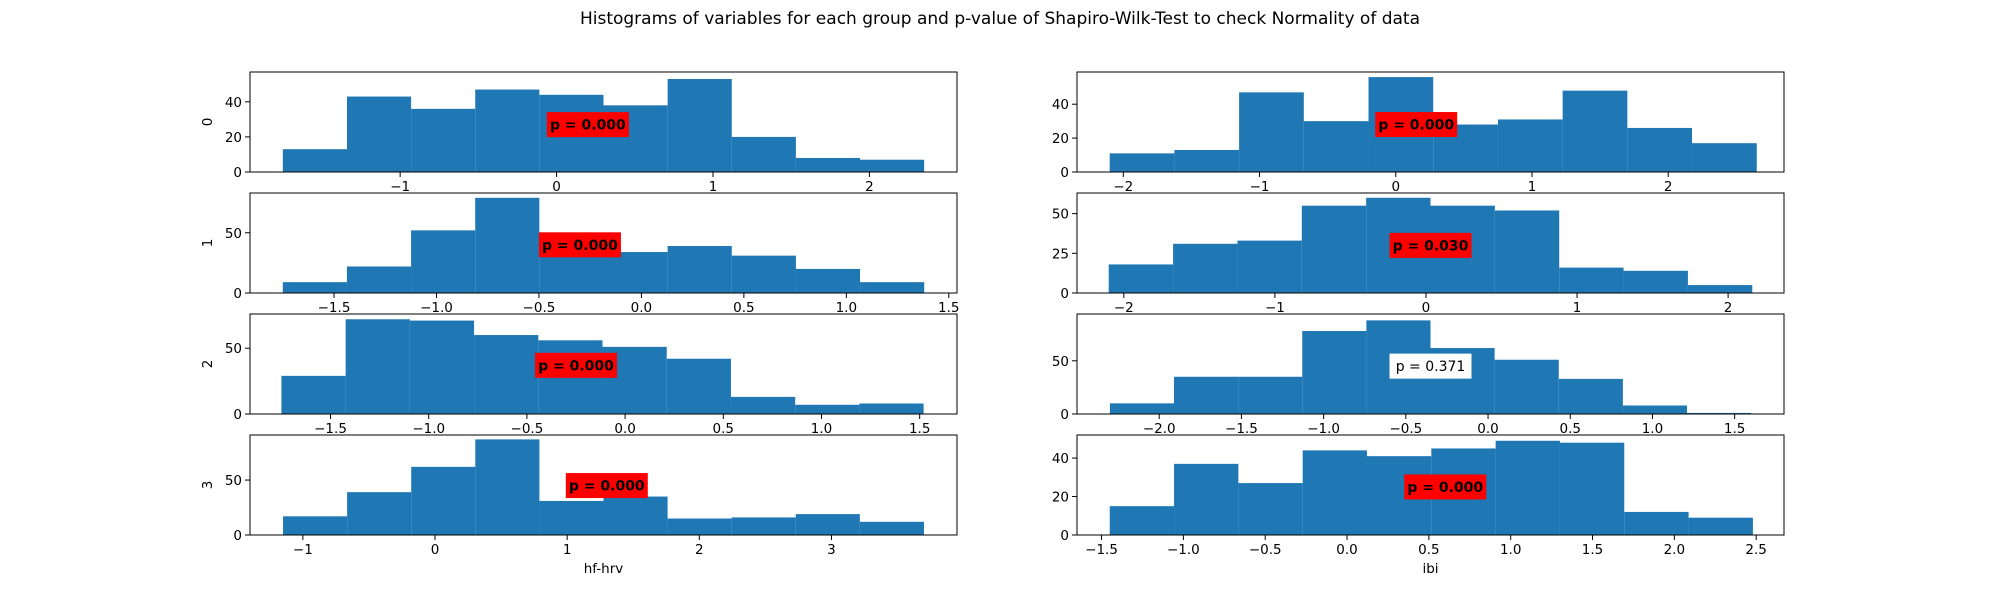 Image resolution: width=2000 pixels, height=600 pixels. I want to click on y-tick-label: 20, so click(1060, 498).